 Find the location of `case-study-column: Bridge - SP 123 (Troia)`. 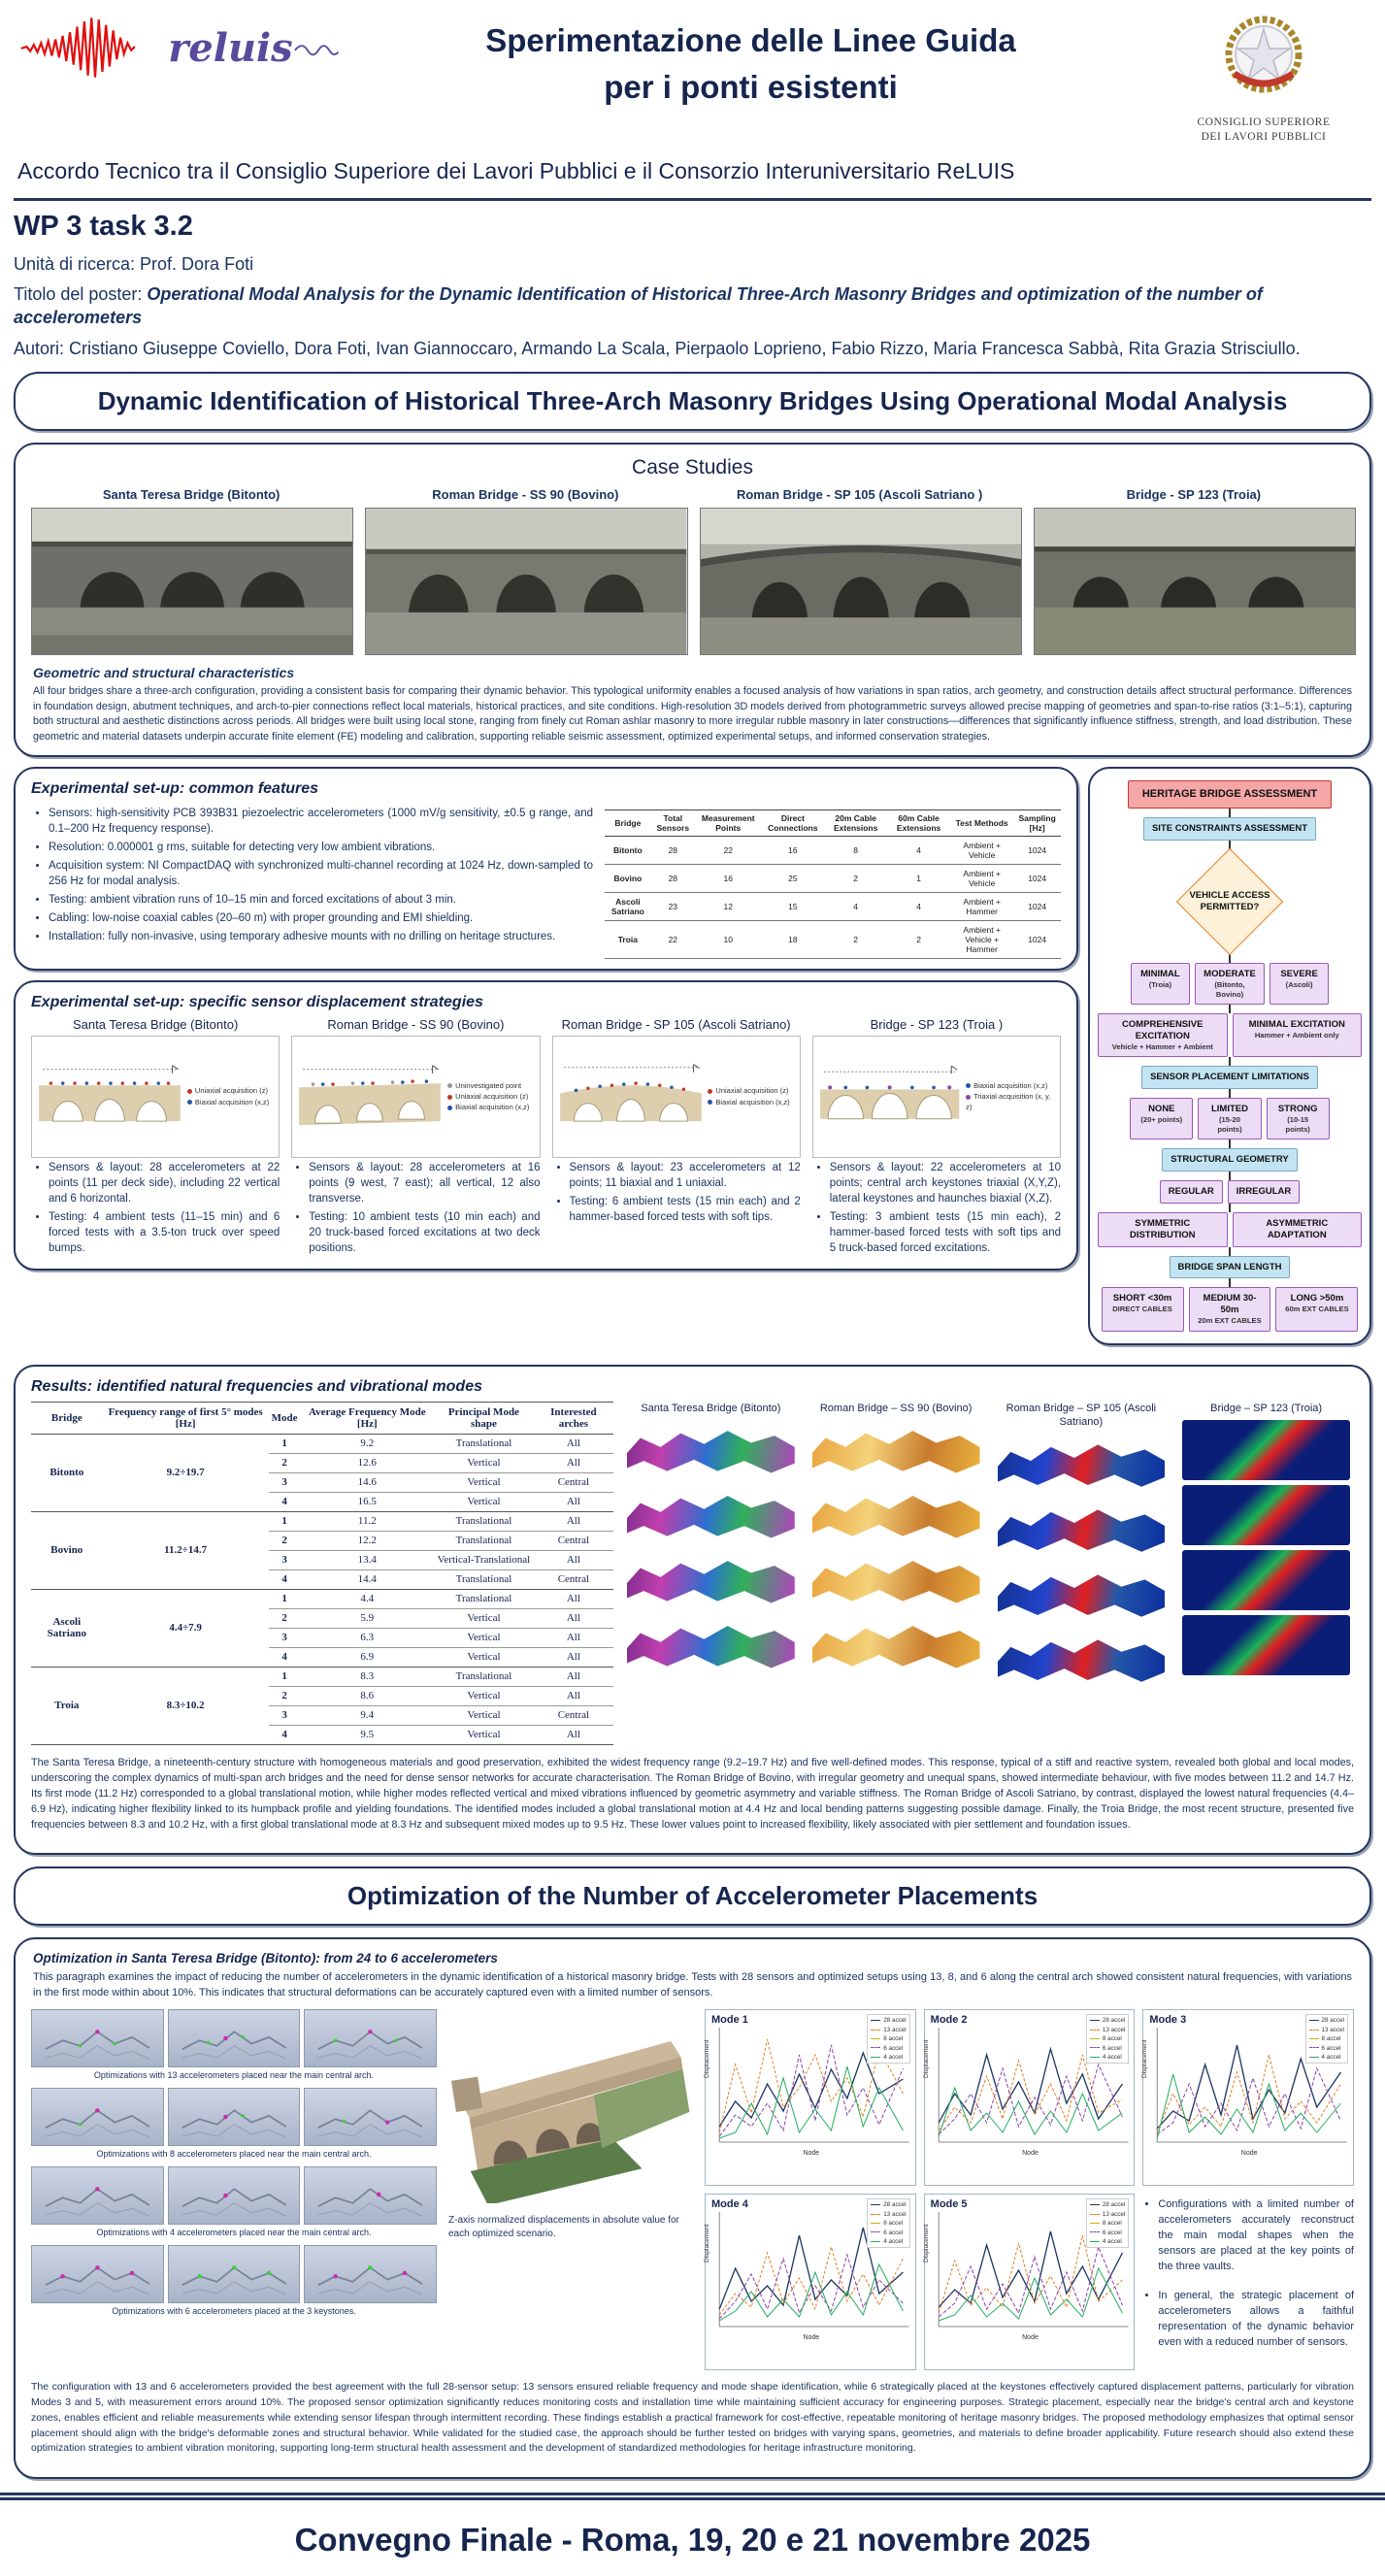

case-study-column: Bridge - SP 123 (Troia) is located at coordinates (1194, 571).